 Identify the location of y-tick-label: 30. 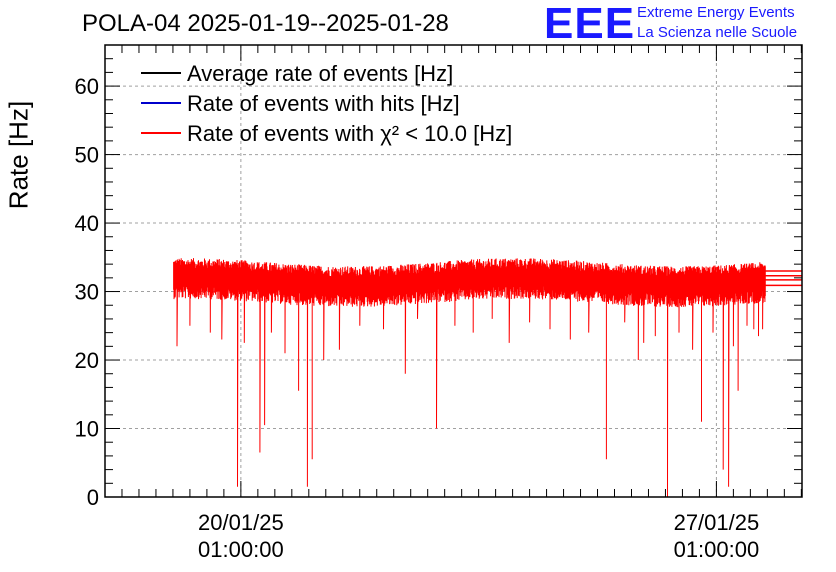
(87, 292).